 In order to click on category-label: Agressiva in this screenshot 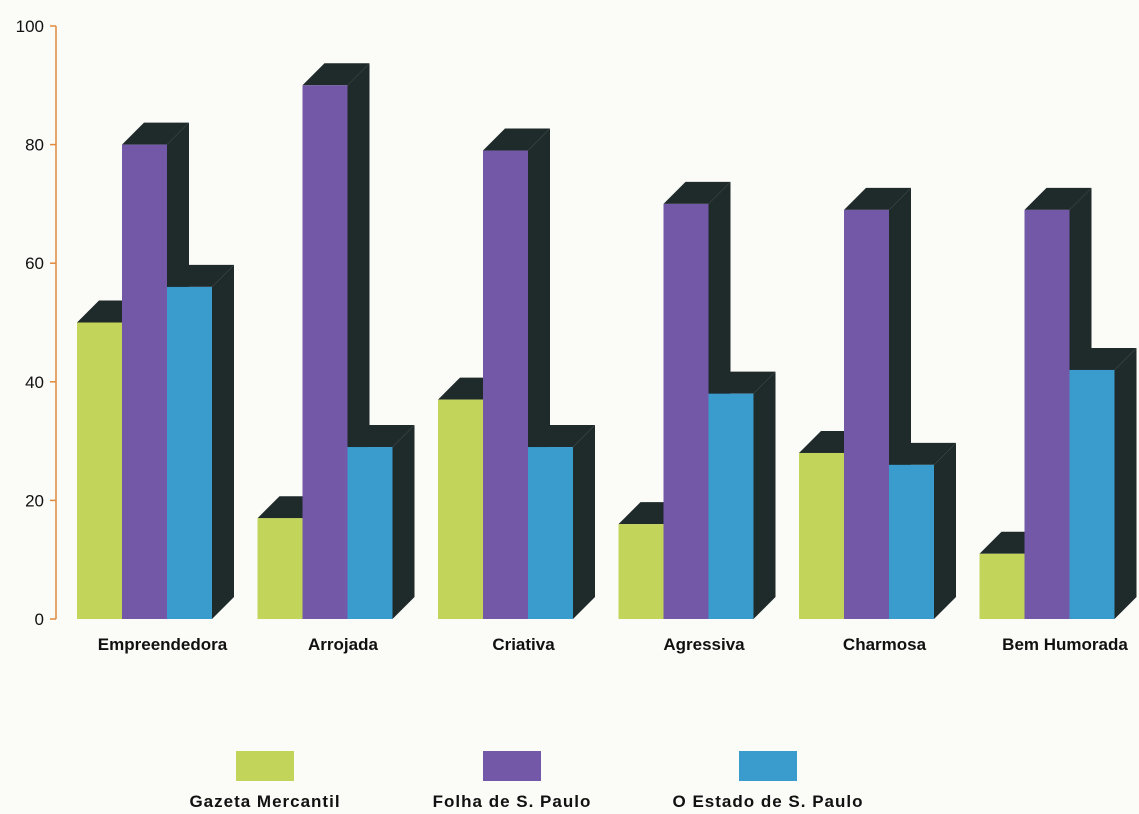, I will do `click(704, 644)`.